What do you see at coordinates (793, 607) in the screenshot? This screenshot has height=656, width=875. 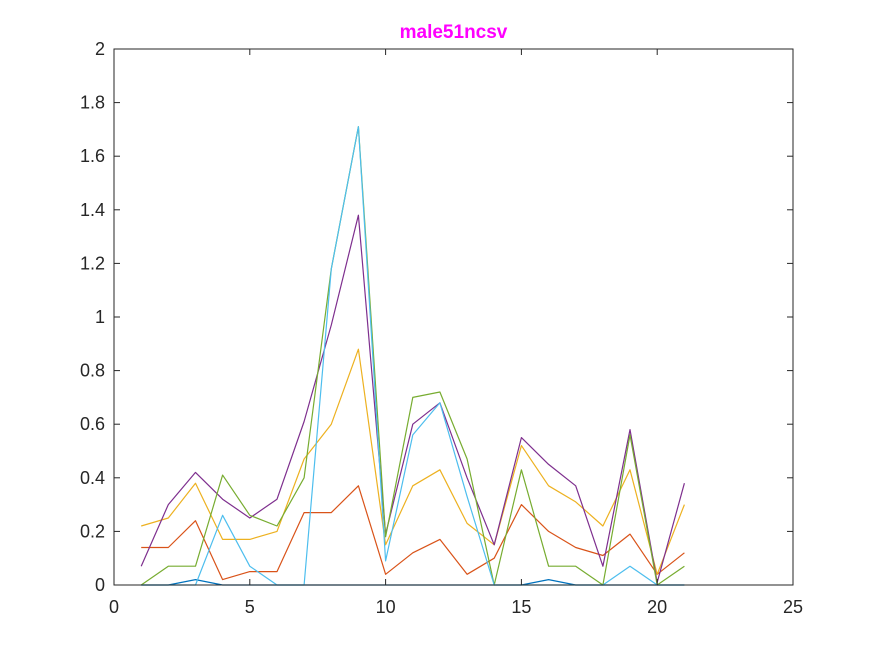 I see `x-tick-label: 25` at bounding box center [793, 607].